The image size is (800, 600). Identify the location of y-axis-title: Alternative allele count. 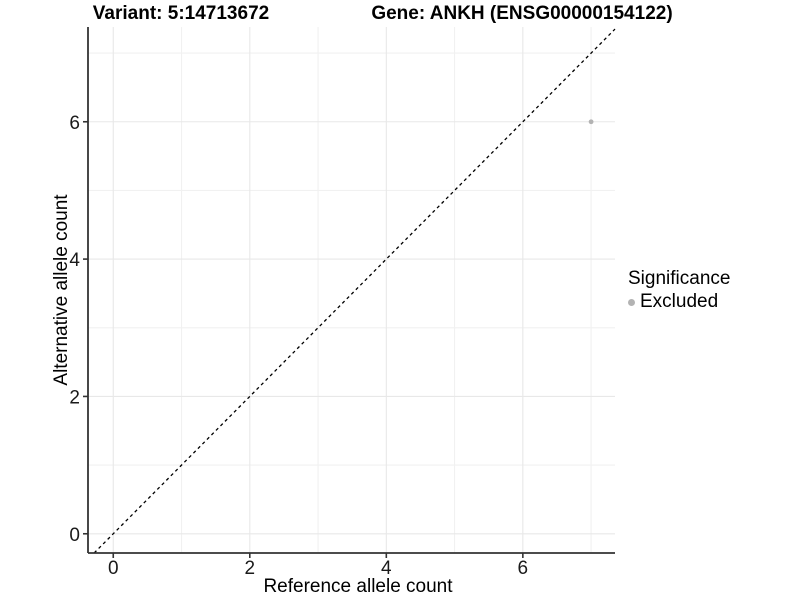
(61, 290).